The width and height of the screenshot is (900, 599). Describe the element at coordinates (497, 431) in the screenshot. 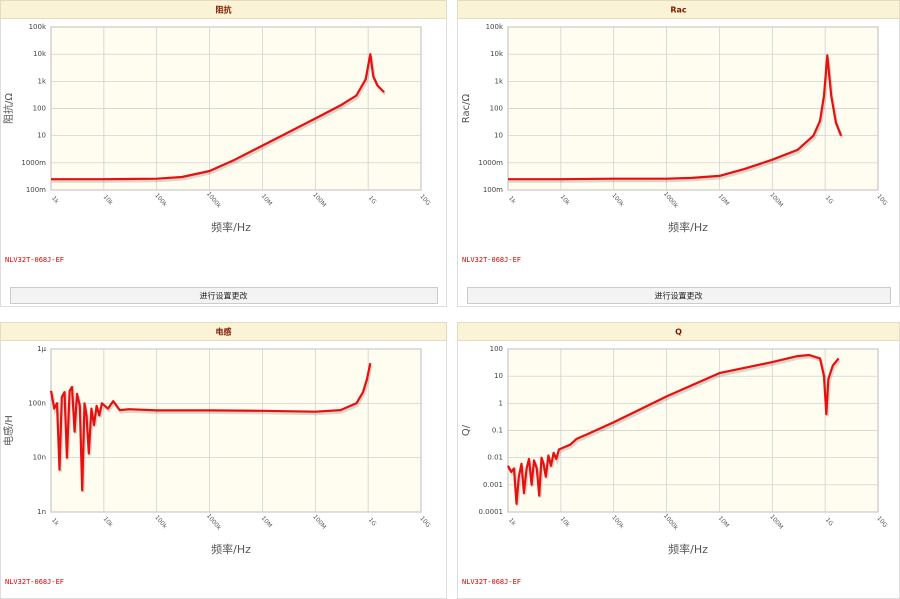

I see `y-tick-label: 0.1` at that location.